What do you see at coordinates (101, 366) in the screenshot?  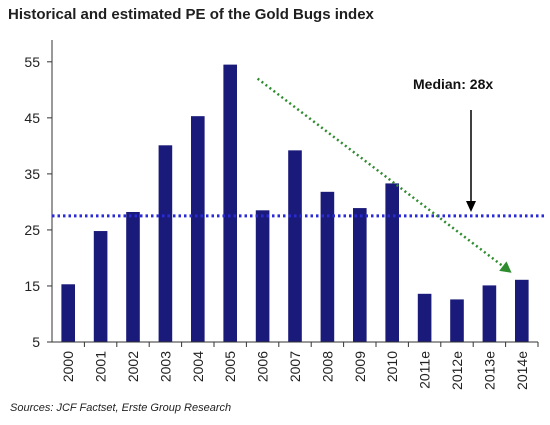 I see `x-tick-label: 2001` at bounding box center [101, 366].